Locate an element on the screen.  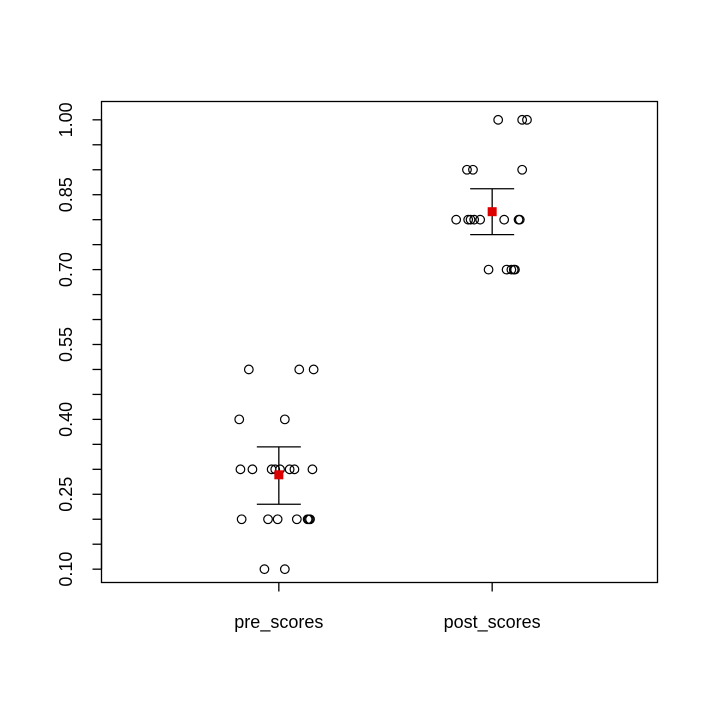
y-tick-label: 1.00 is located at coordinates (66, 119).